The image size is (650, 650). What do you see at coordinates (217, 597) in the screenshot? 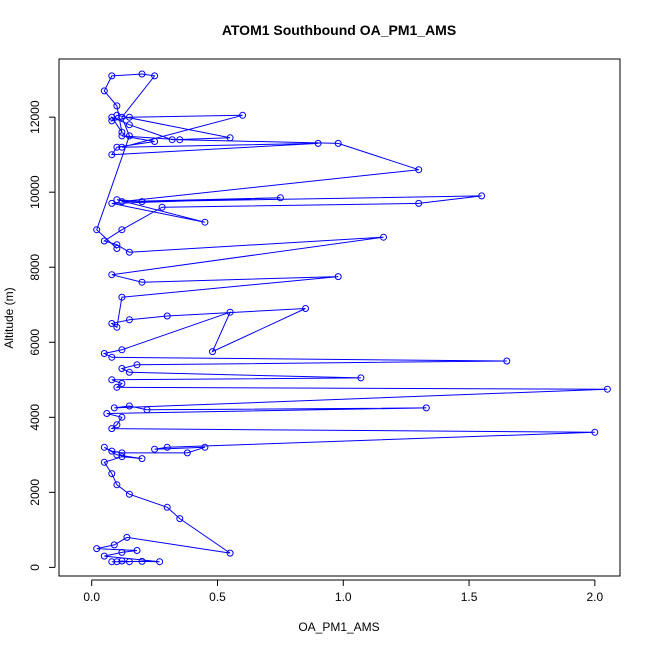
I see `x-tick-label: 0.5` at bounding box center [217, 597].